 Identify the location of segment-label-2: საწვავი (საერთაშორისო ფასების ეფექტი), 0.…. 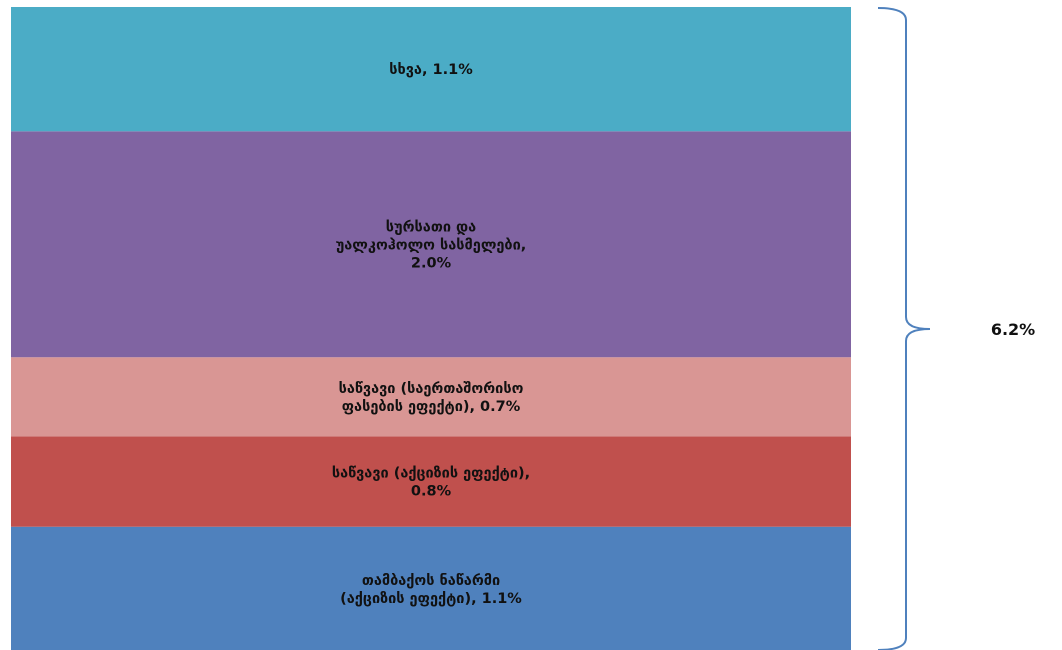
(431, 398).